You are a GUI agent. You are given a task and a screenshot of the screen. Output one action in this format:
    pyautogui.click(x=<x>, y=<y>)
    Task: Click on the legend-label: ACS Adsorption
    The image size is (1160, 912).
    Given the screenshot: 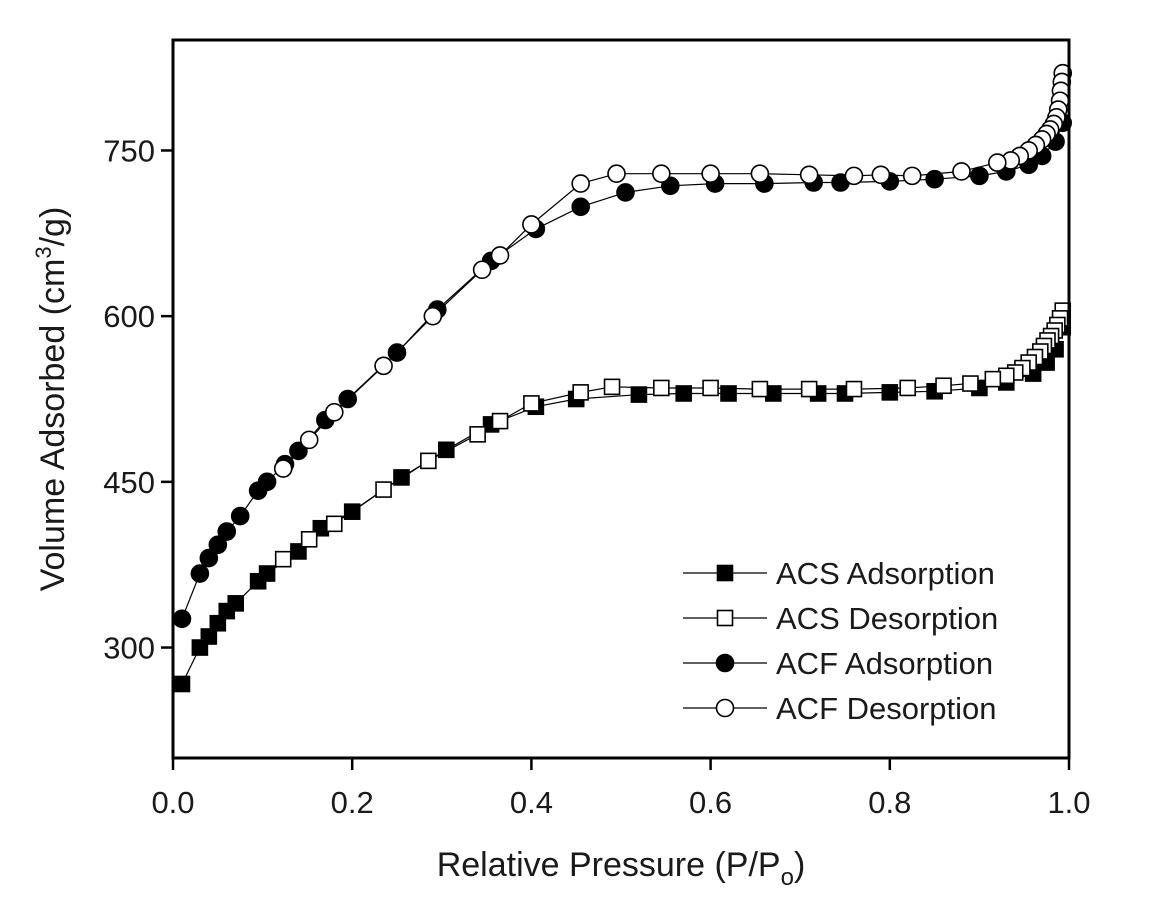 What is the action you would take?
    pyautogui.click(x=885, y=573)
    